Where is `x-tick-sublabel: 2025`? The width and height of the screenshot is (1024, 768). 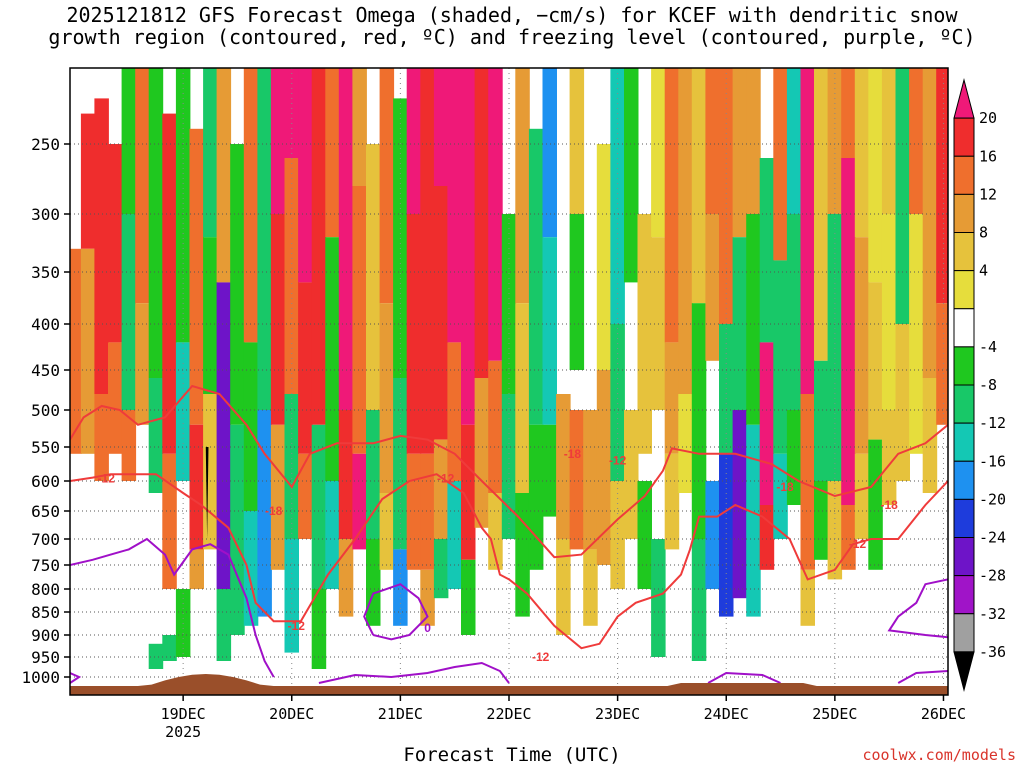 x-tick-sublabel: 2025 is located at coordinates (183, 732).